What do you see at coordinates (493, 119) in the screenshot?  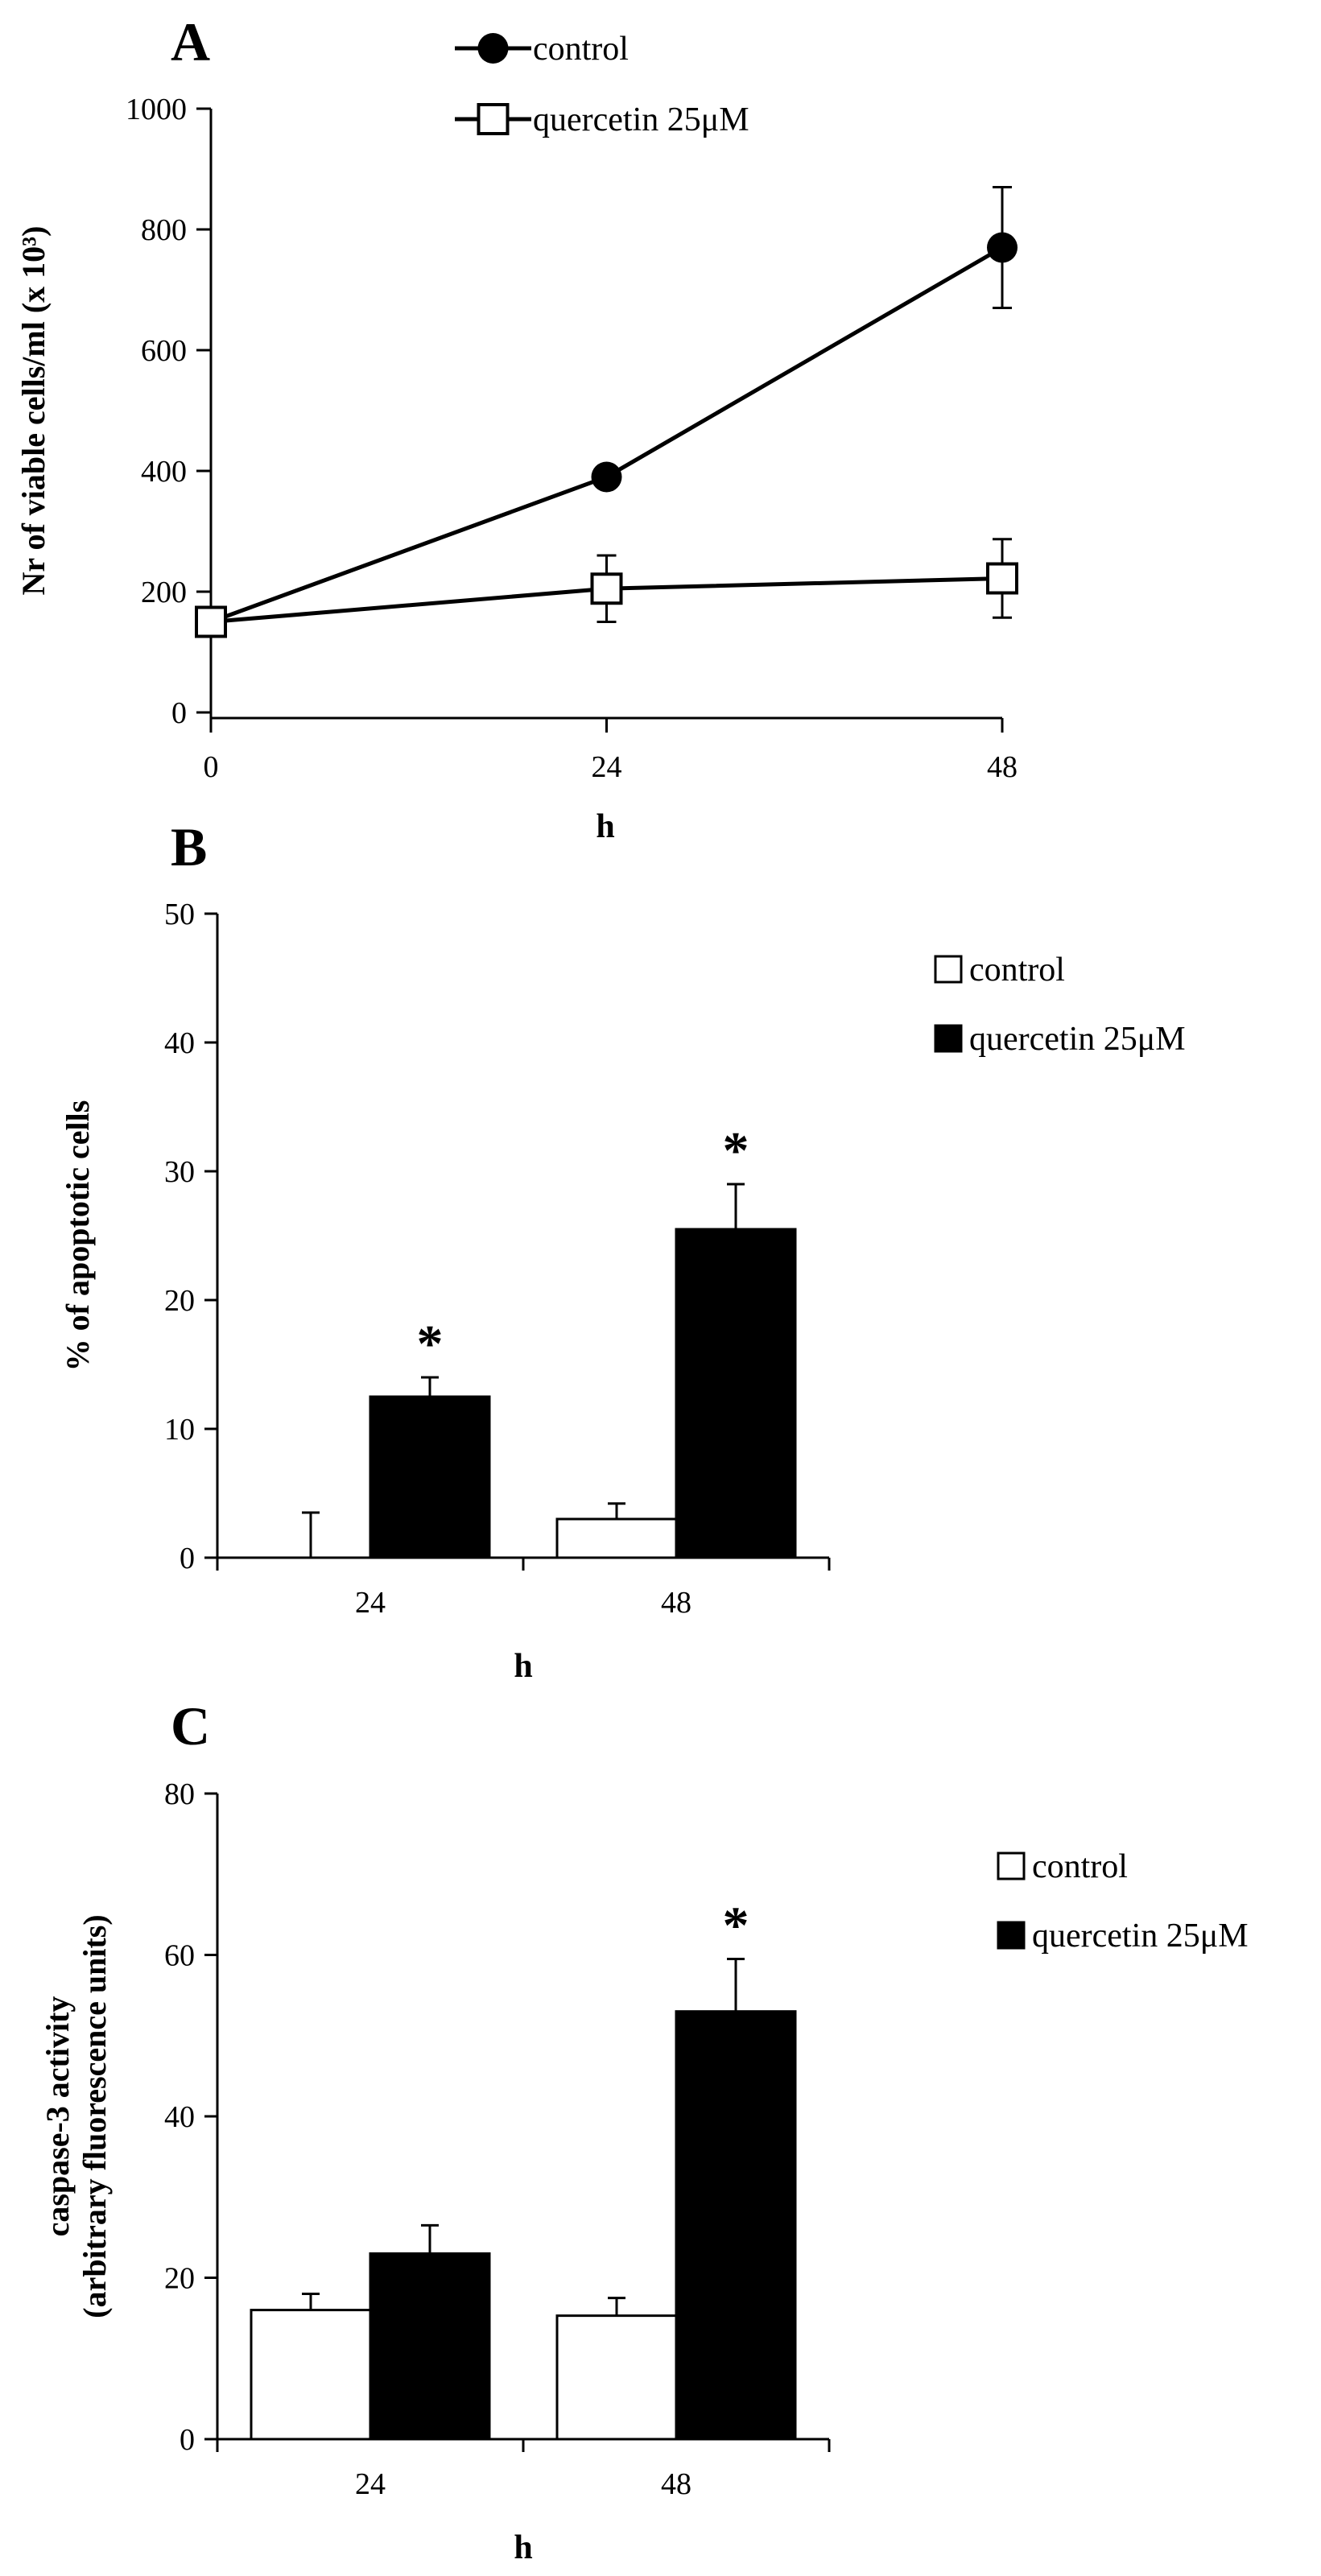 I see `legend-marker-quercetin-25-m` at bounding box center [493, 119].